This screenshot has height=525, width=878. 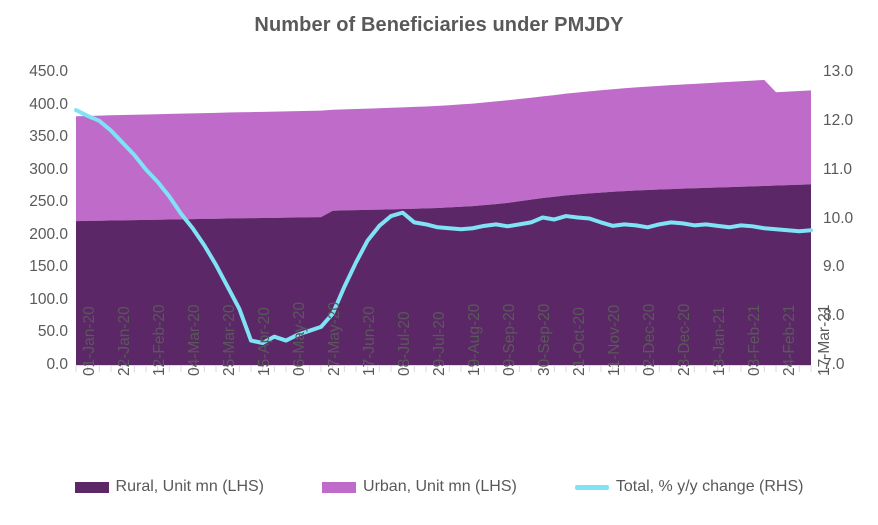 I want to click on legend-swatch-rural, so click(x=91, y=487).